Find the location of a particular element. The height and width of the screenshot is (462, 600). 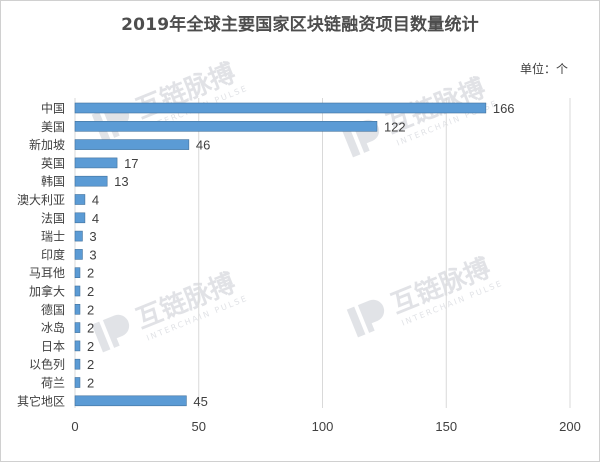

unit-label: 单位：个 is located at coordinates (543, 69).